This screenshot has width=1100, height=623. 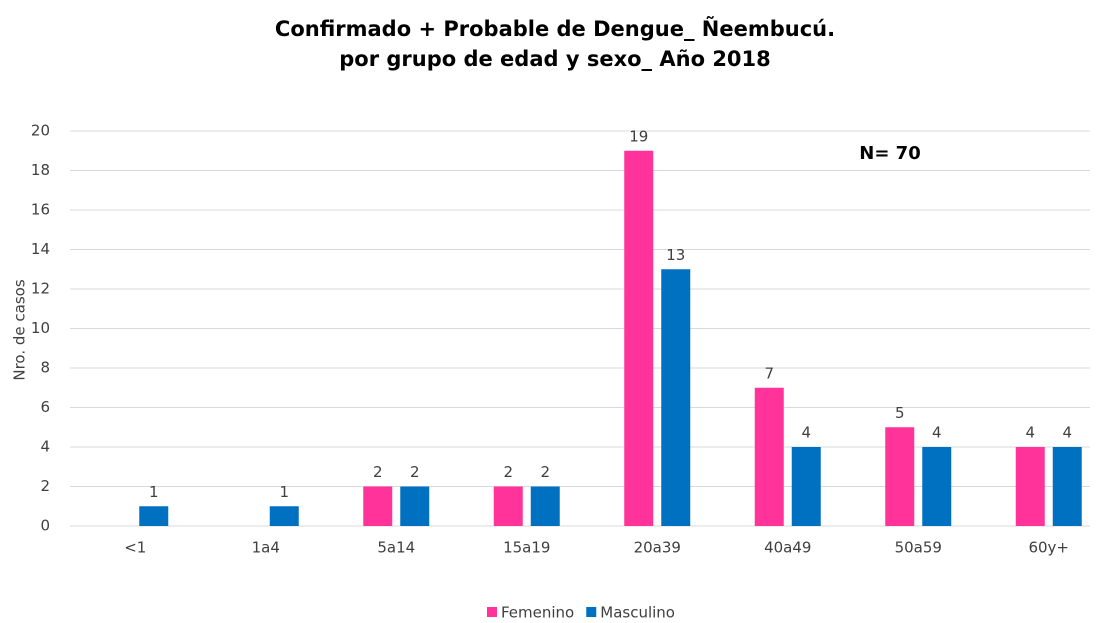 What do you see at coordinates (40, 131) in the screenshot?
I see `y-tick-label: 20` at bounding box center [40, 131].